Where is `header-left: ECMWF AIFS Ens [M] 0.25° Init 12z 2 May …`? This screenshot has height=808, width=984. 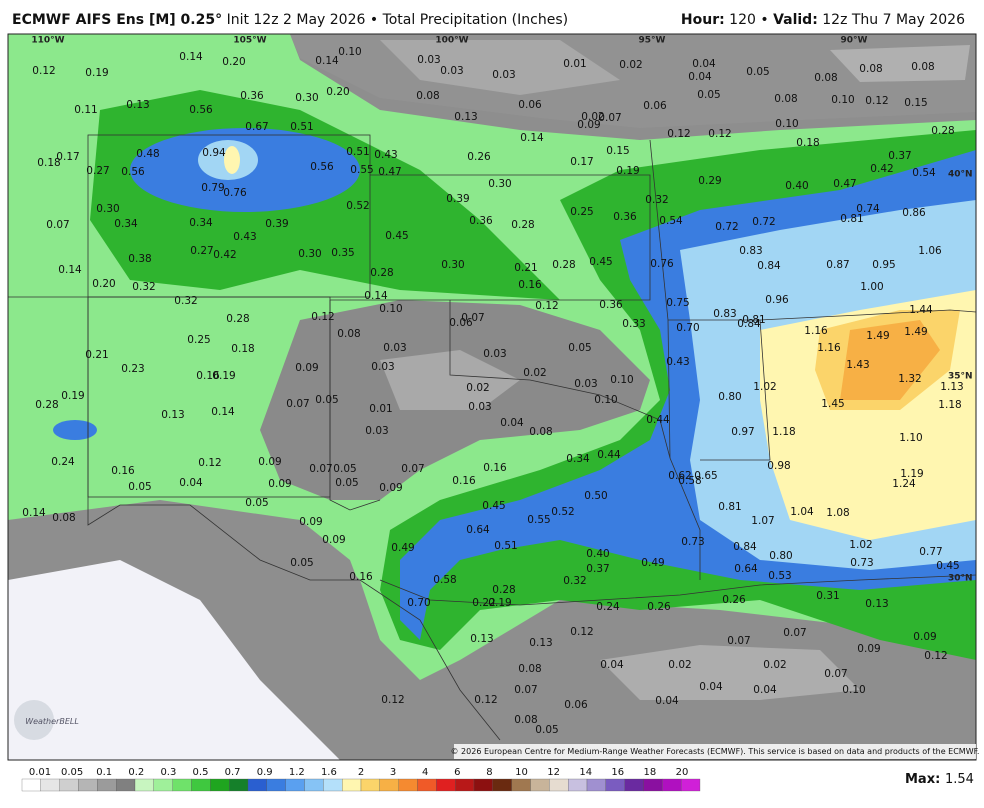
header-left: ECMWF AIFS Ens [M] 0.25° Init 12z 2 May … is located at coordinates (290, 20).